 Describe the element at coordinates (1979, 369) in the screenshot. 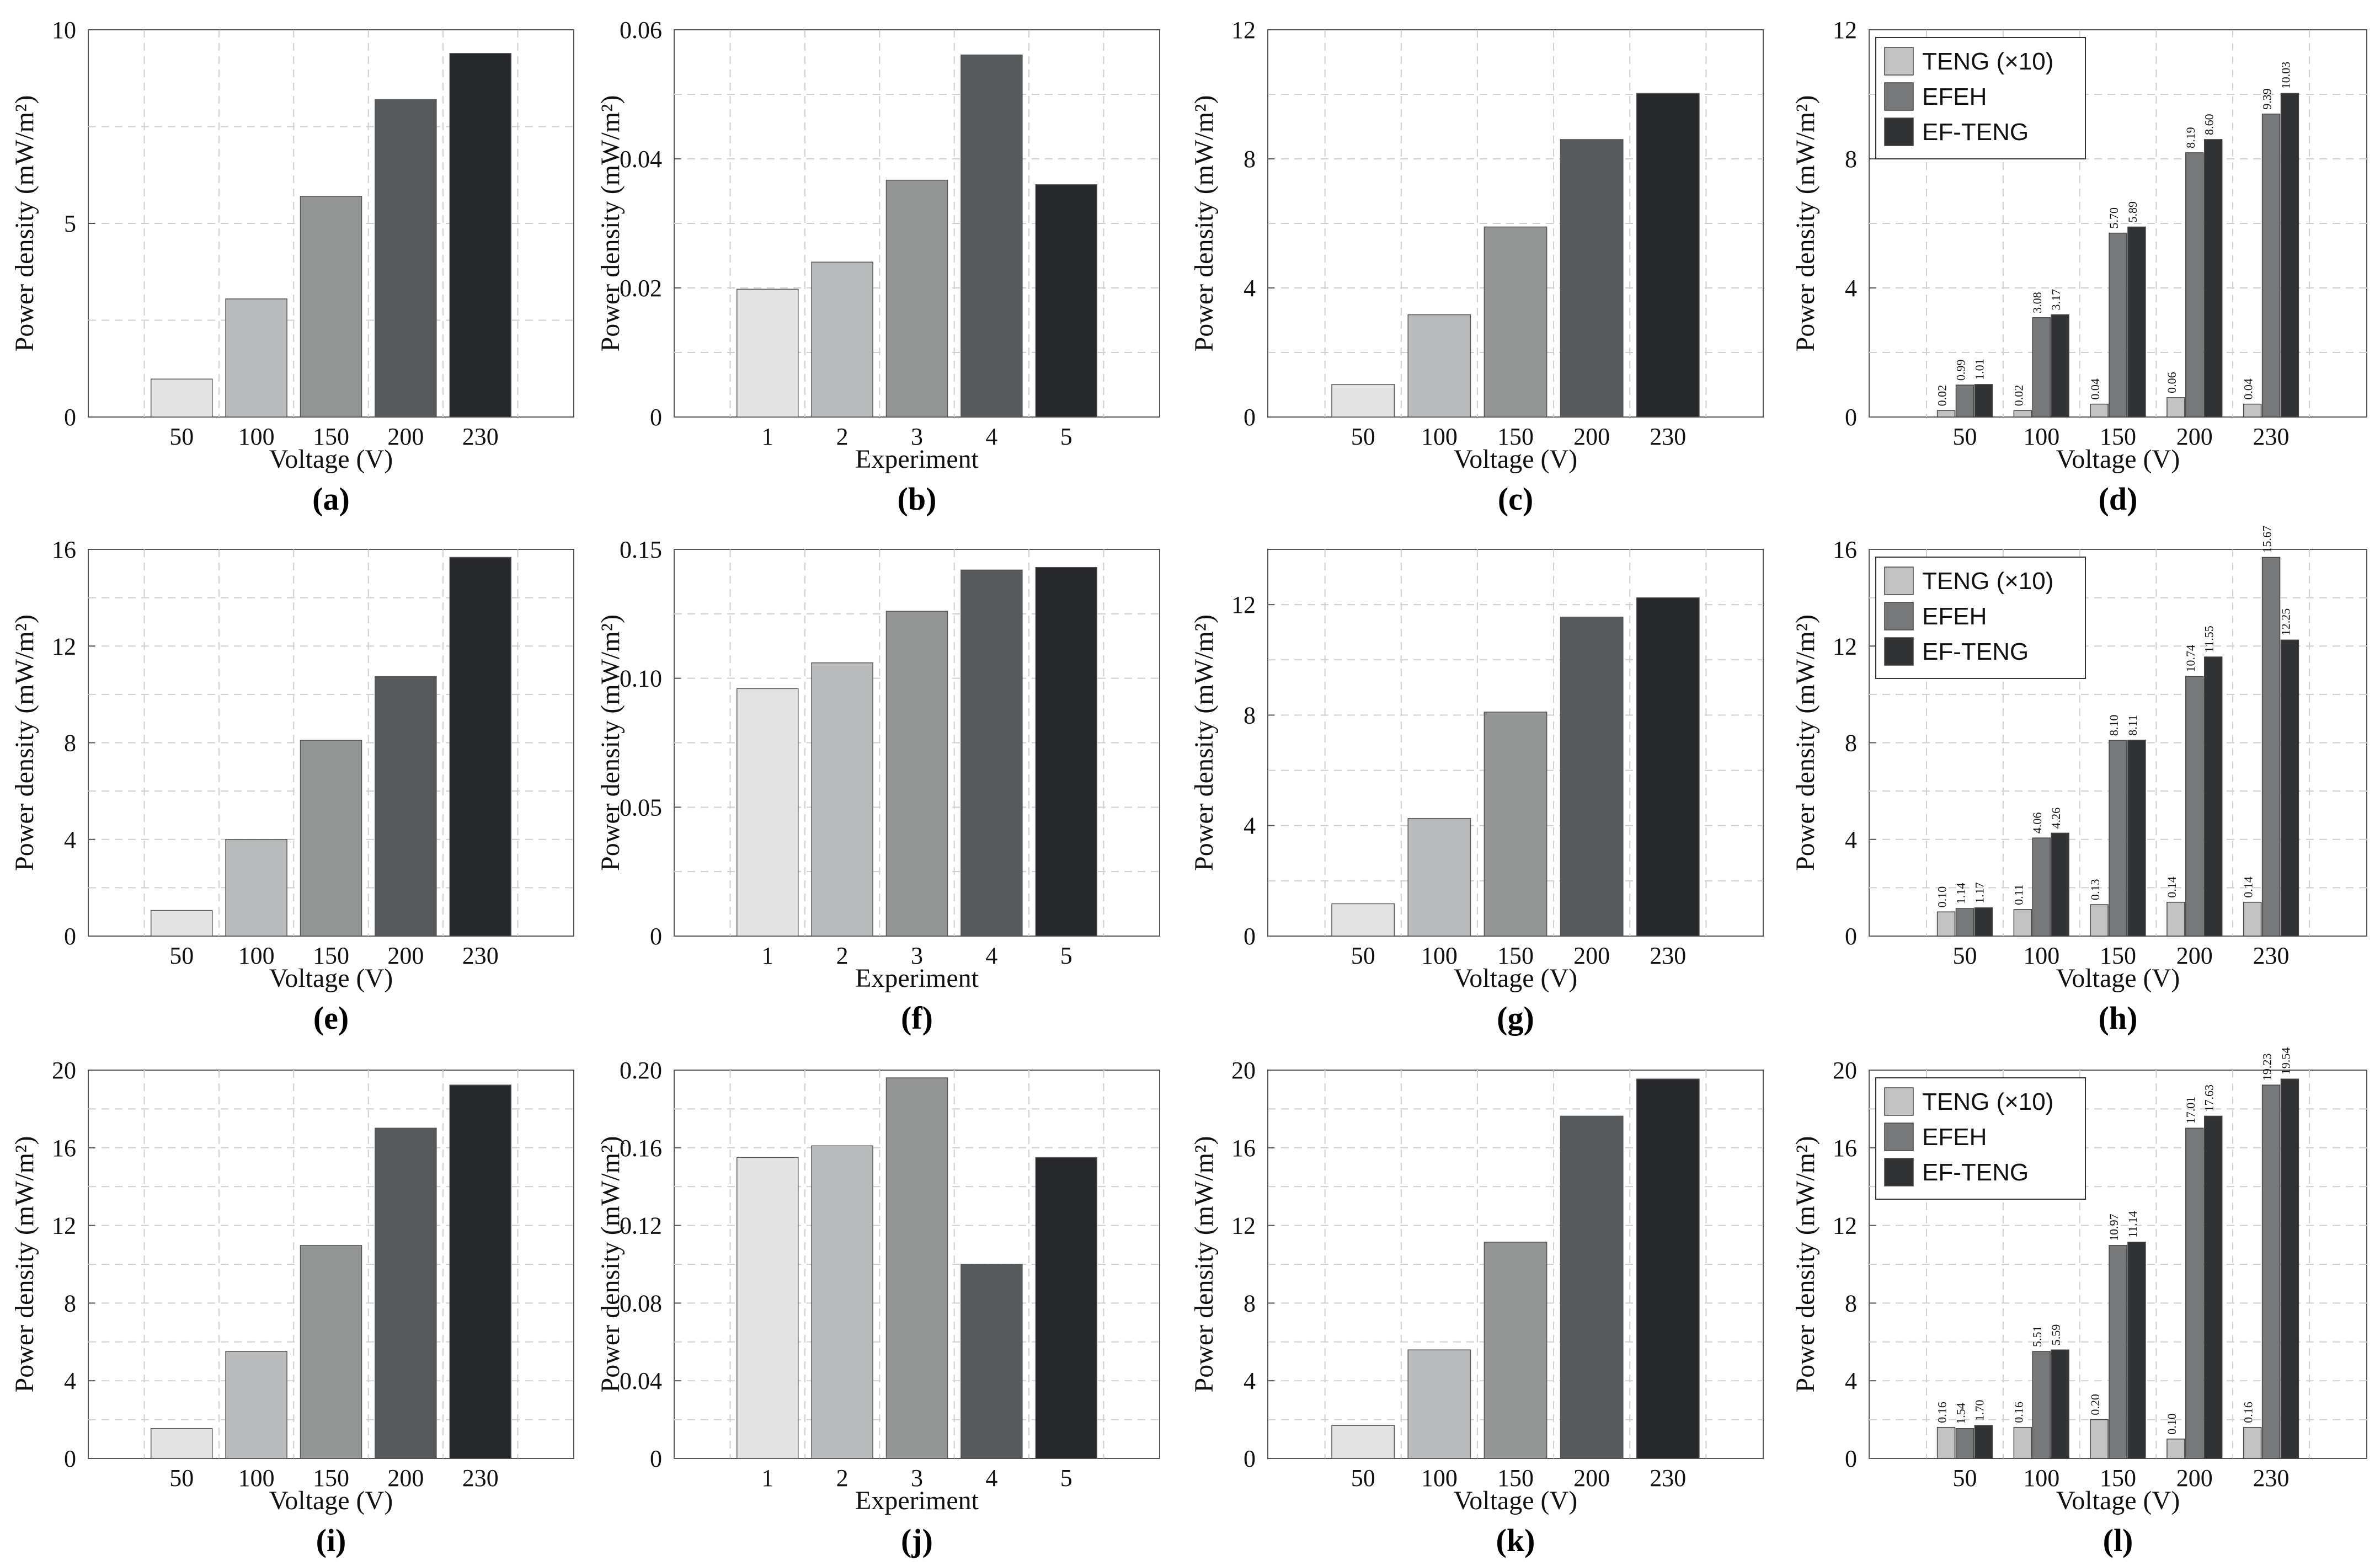

I see `data-label-d-s2-0: 1.01` at that location.